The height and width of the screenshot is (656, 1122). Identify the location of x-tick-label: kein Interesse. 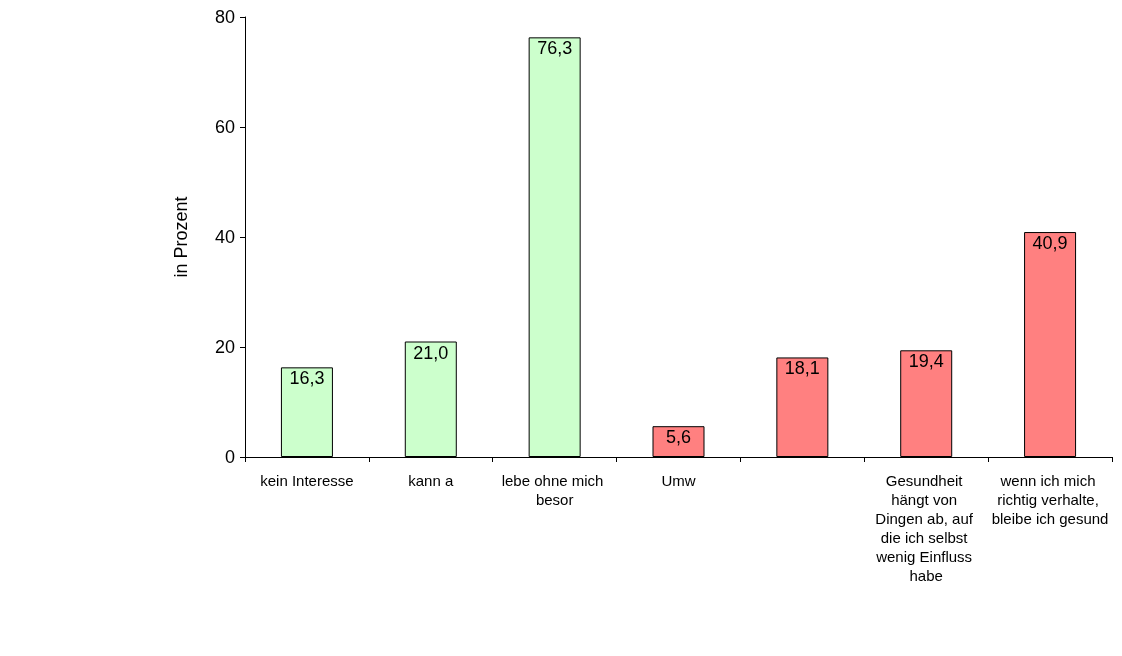
(307, 480).